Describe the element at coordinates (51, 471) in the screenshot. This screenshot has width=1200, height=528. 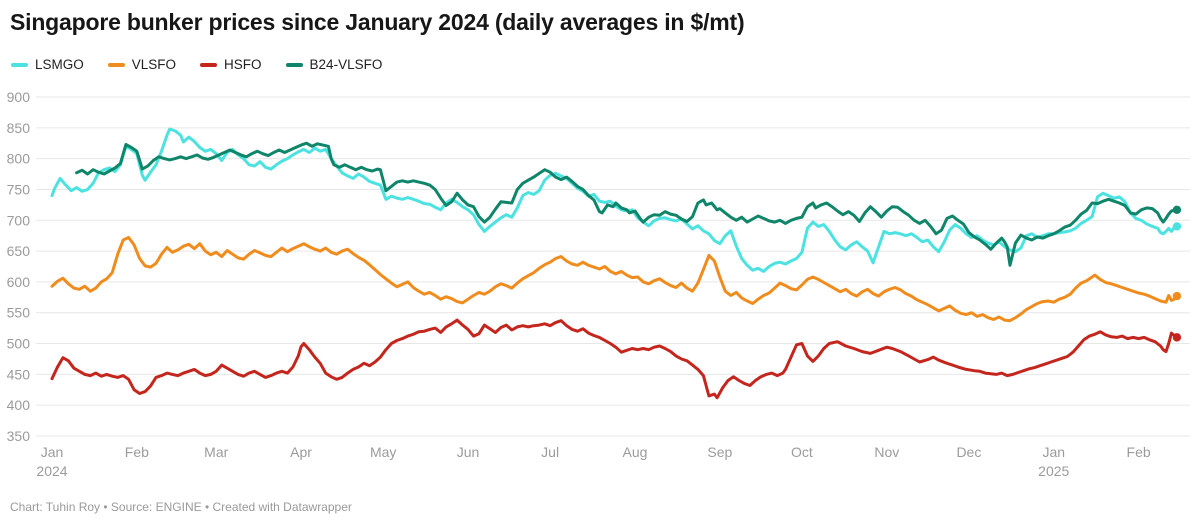
I see `x-tick-year-label: 2024` at that location.